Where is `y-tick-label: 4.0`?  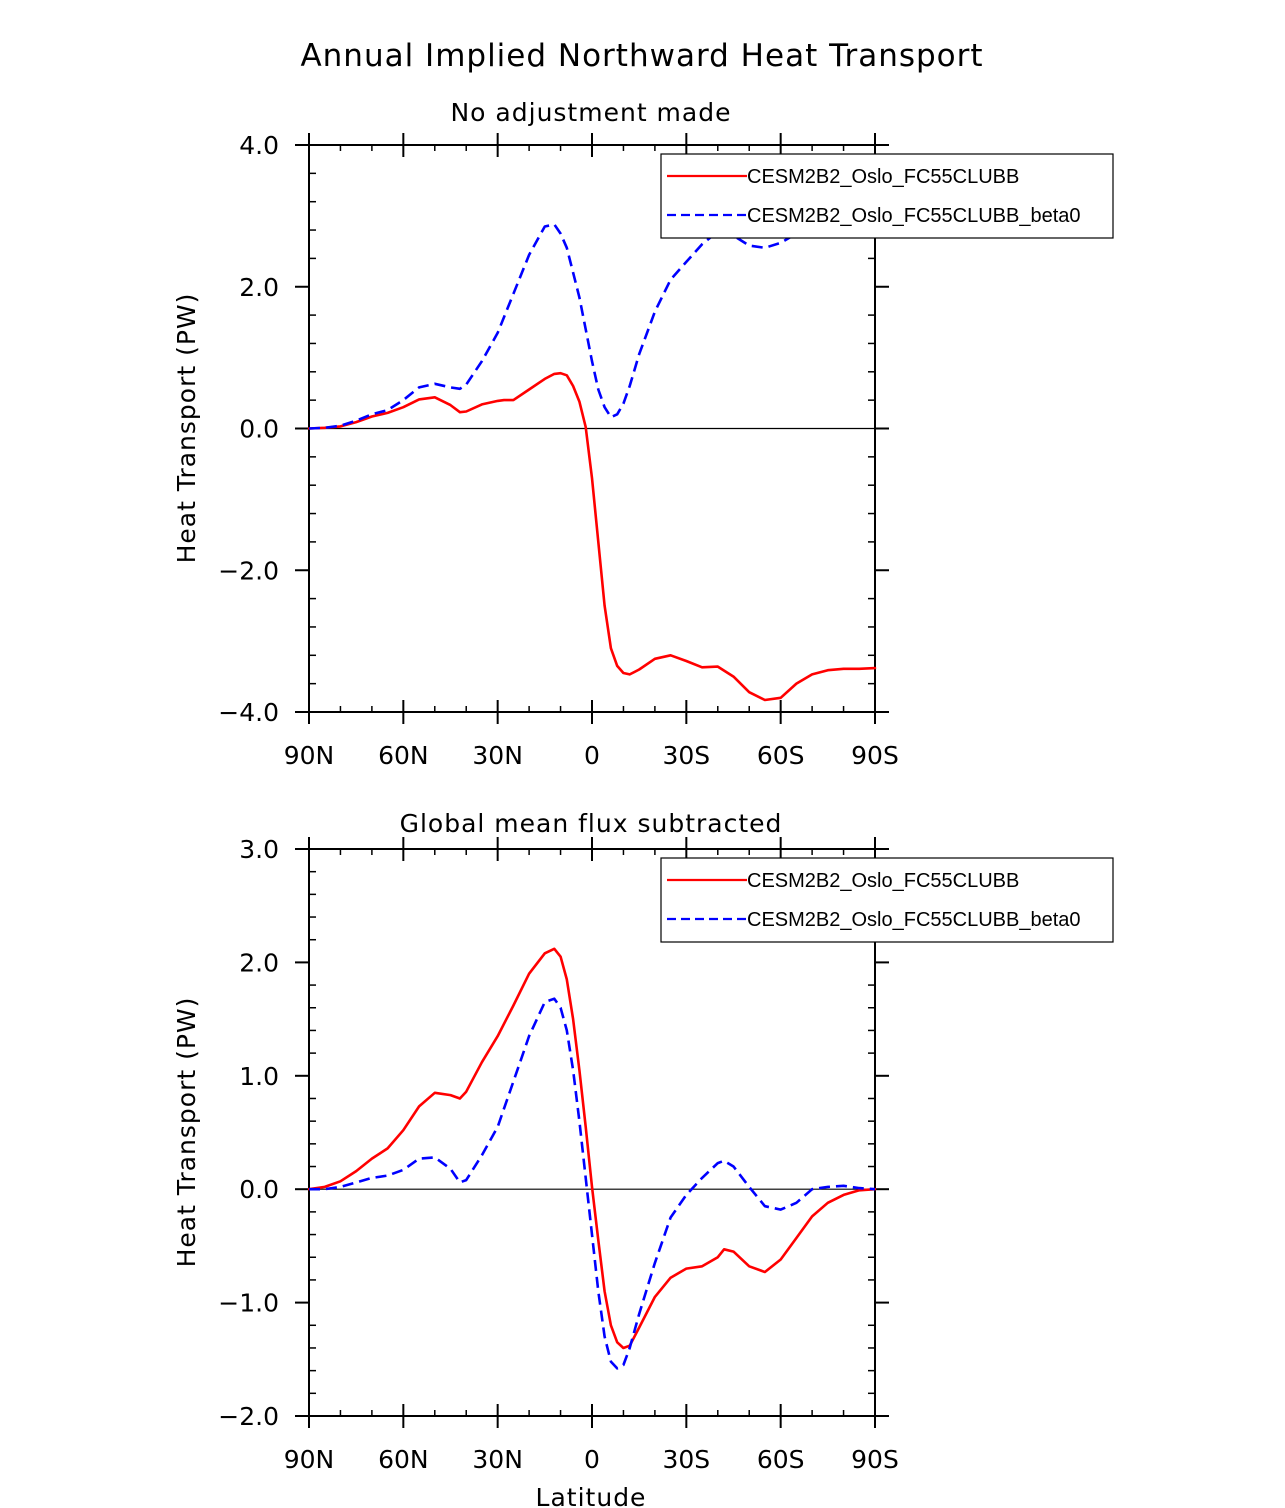 y-tick-label: 4.0 is located at coordinates (259, 145).